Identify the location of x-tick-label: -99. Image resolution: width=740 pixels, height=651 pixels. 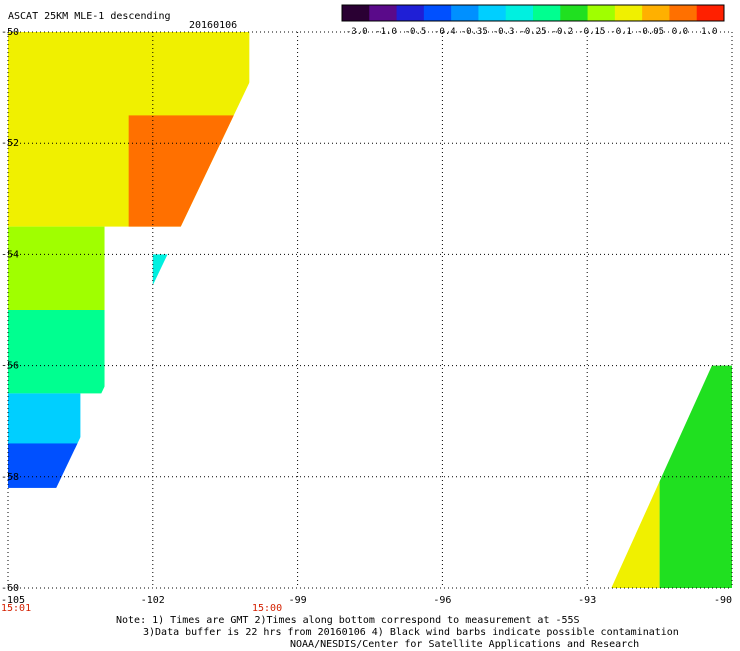
(298, 600).